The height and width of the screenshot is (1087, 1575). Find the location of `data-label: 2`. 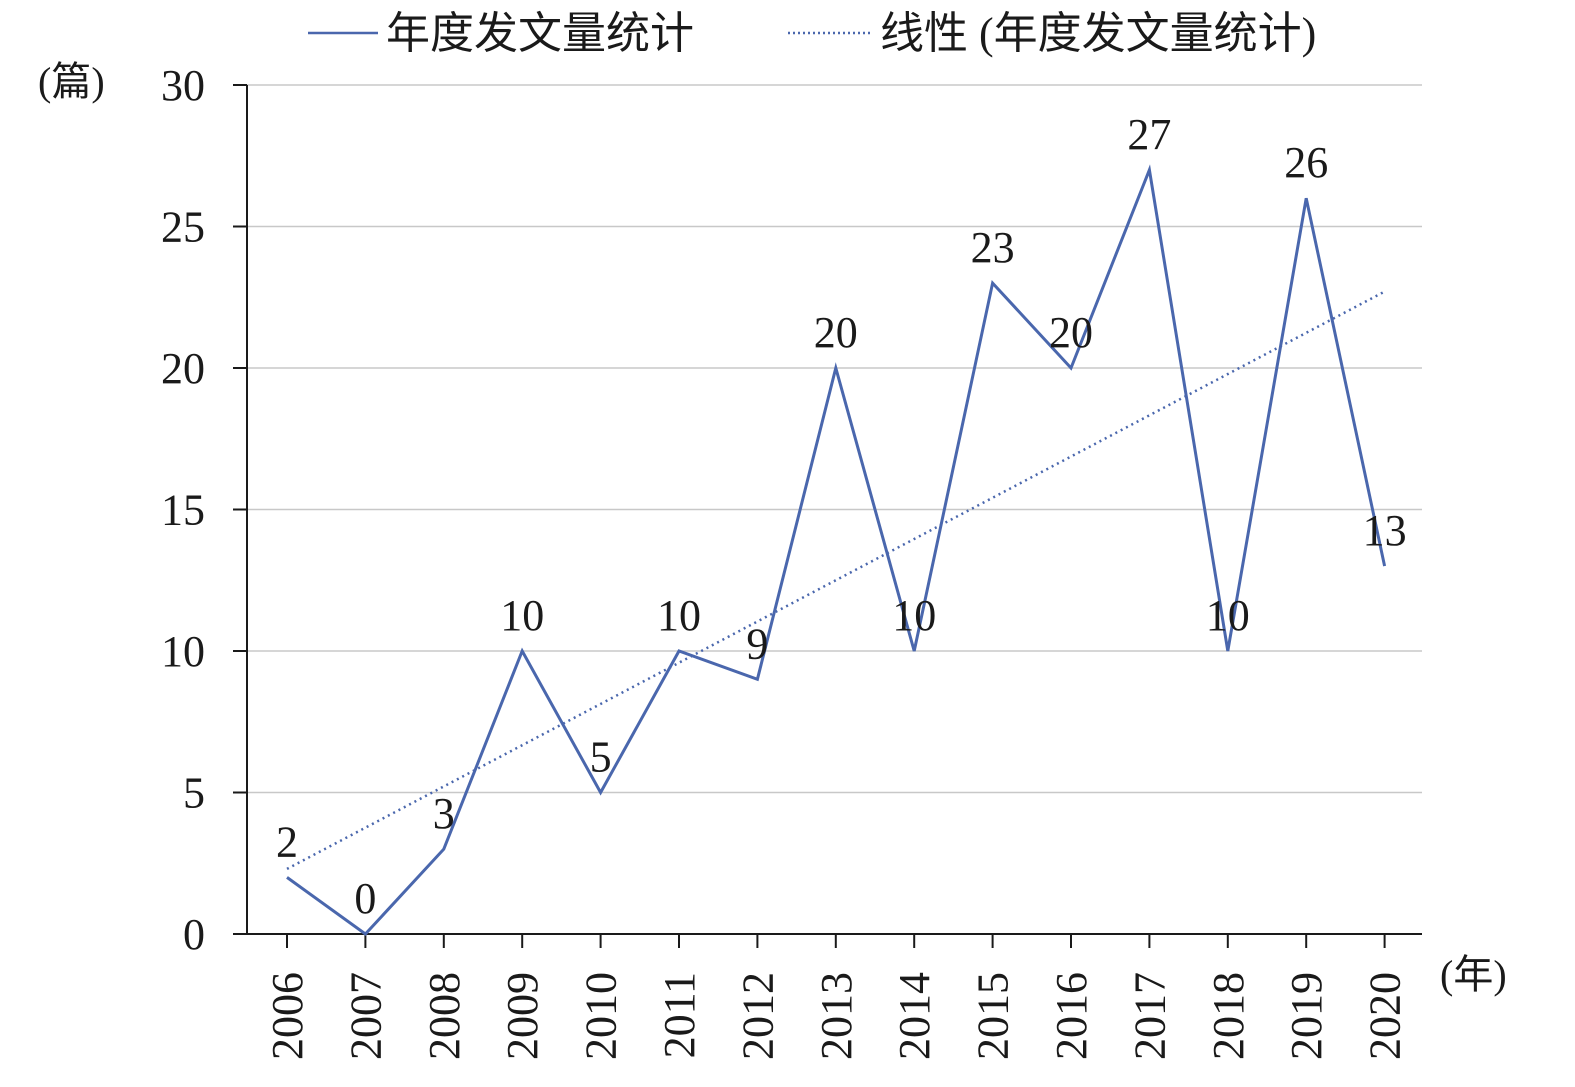

data-label: 2 is located at coordinates (287, 841).